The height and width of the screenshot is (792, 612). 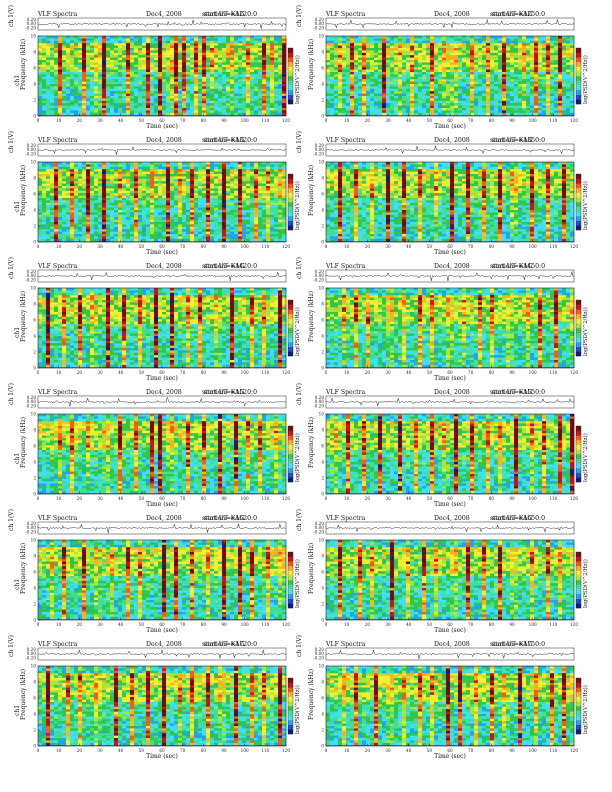 What do you see at coordinates (388, 120) in the screenshot?
I see `x-tick-label: 30` at bounding box center [388, 120].